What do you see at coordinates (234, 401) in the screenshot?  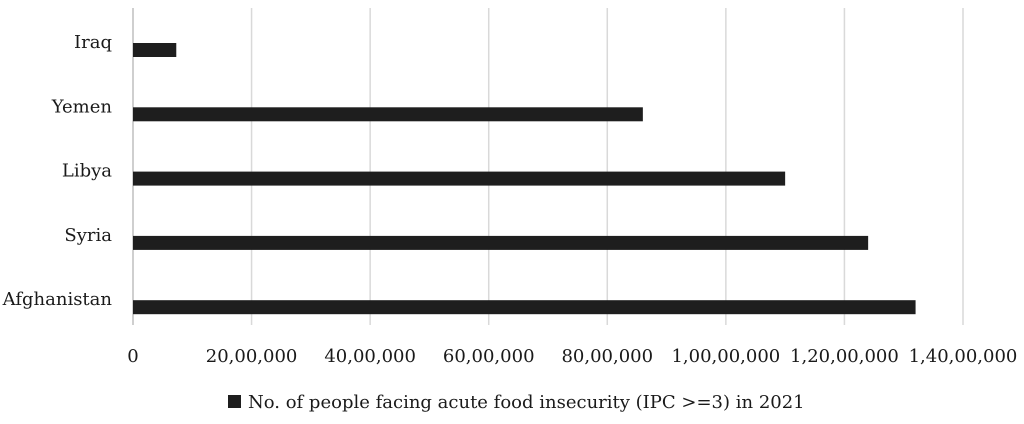 I see `legend-swatch` at bounding box center [234, 401].